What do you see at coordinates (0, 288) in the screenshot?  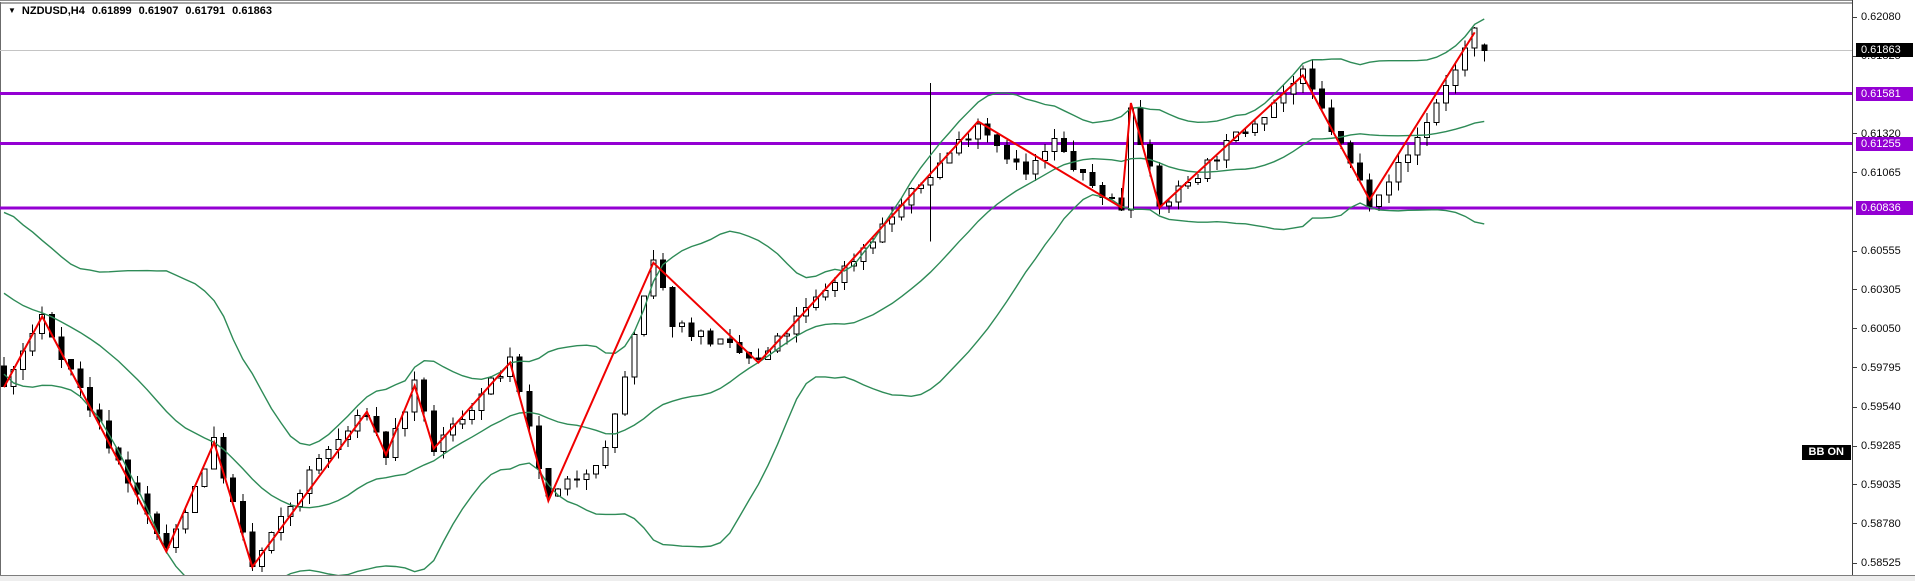 I see `window-left-border` at bounding box center [0, 288].